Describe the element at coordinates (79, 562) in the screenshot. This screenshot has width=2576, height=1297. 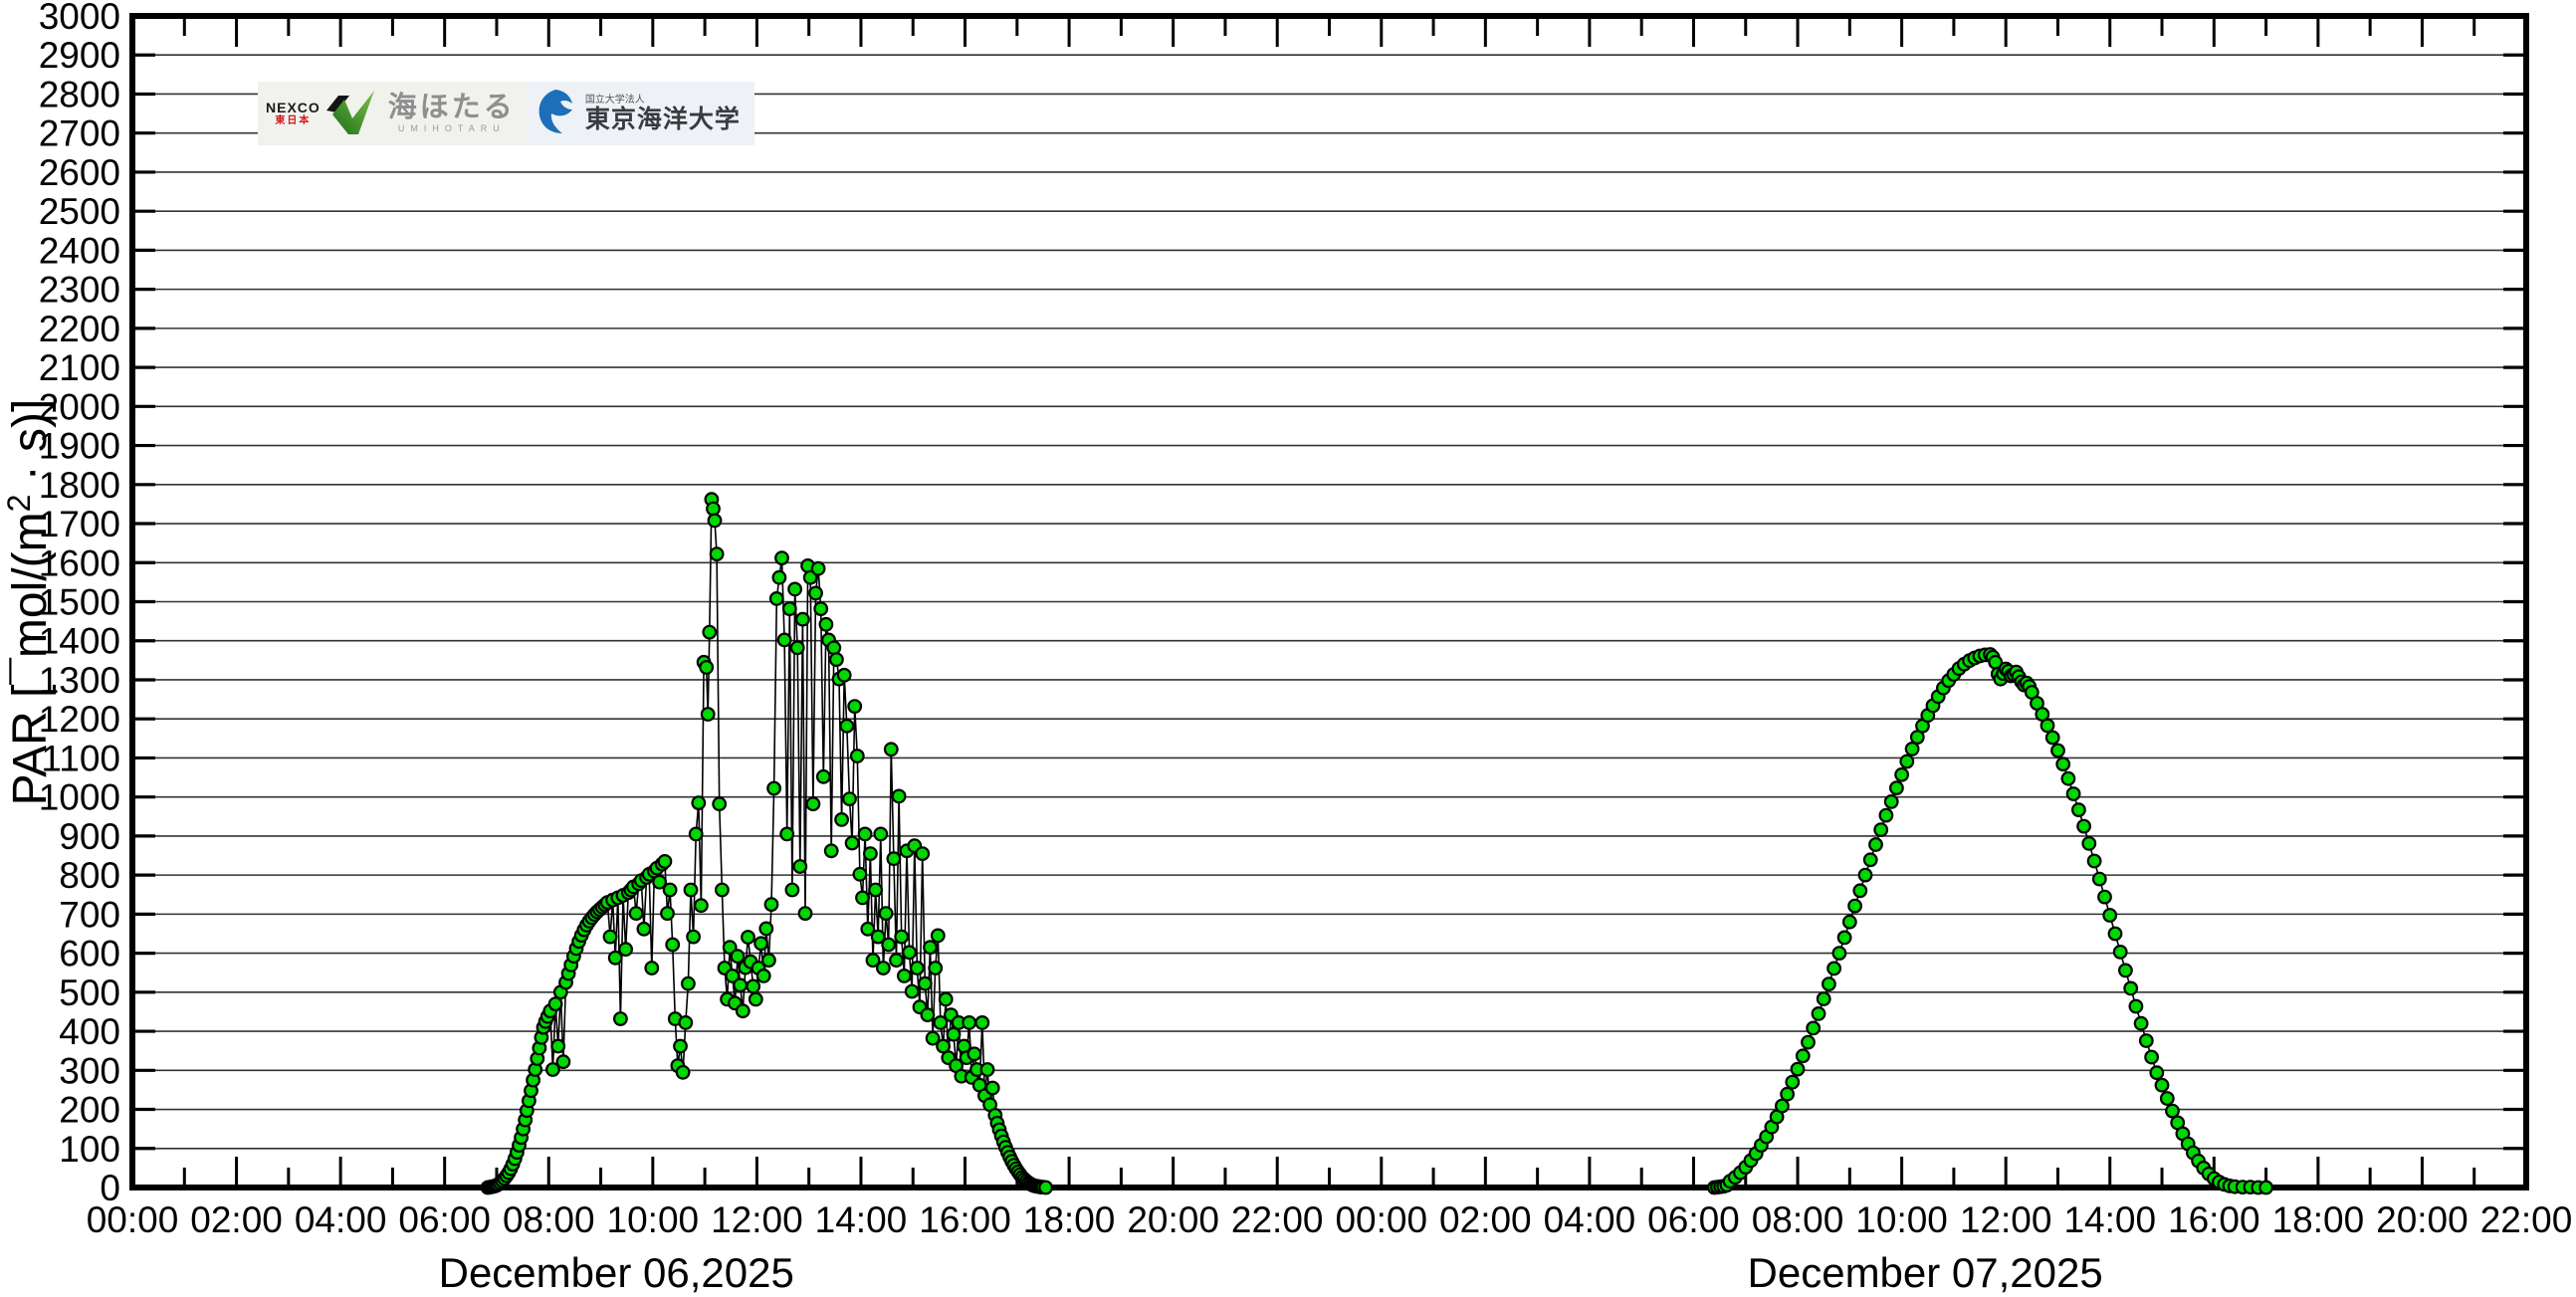
I see `y-tick-label: 1600` at that location.